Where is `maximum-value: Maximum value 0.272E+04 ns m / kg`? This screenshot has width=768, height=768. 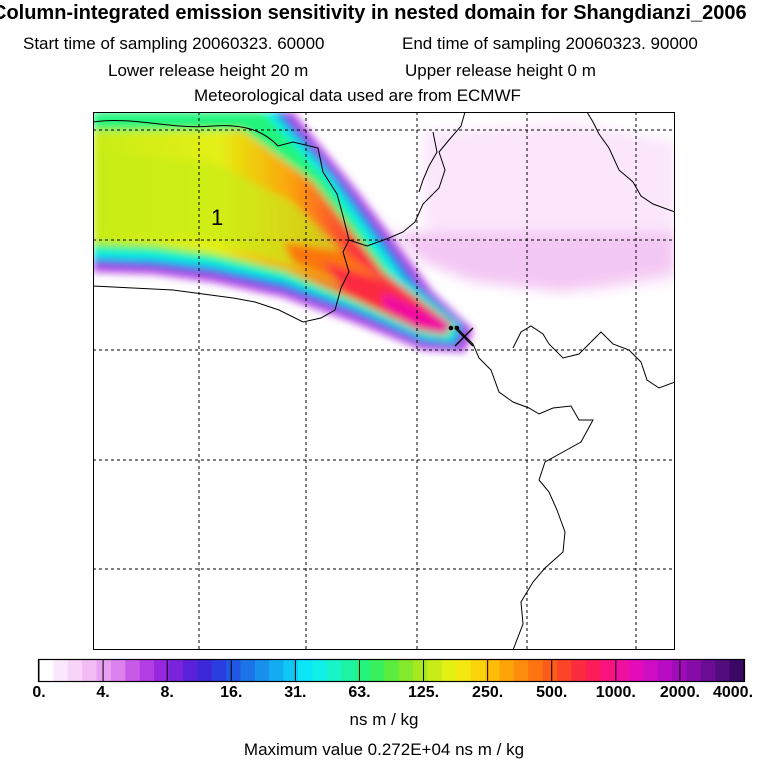
maximum-value: Maximum value 0.272E+04 ns m / kg is located at coordinates (384, 749).